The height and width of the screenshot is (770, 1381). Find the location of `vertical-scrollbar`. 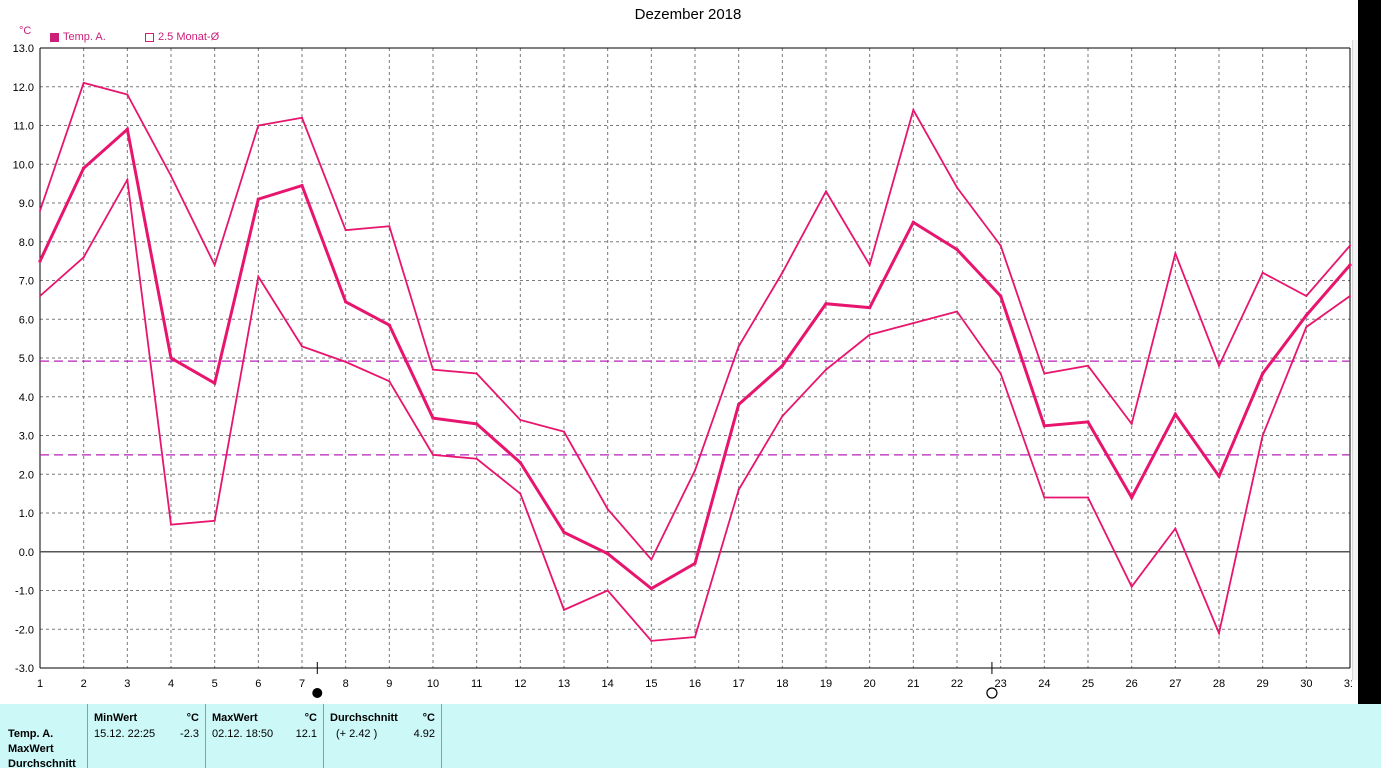

vertical-scrollbar is located at coordinates (1355, 360).